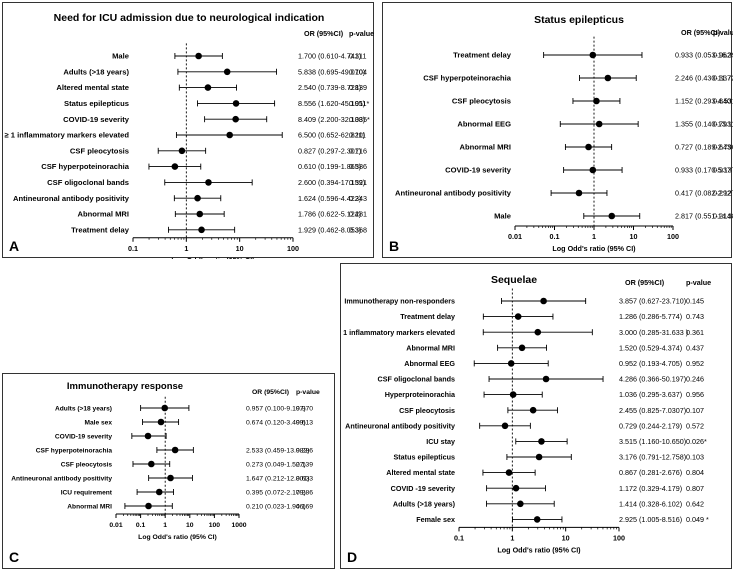 This screenshot has width=734, height=571. I want to click on row-label: Male, so click(502, 216).